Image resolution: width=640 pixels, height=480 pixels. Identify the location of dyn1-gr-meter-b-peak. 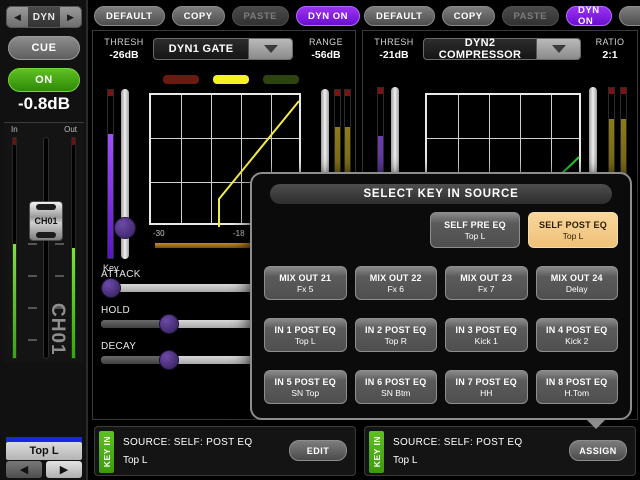
(347, 93).